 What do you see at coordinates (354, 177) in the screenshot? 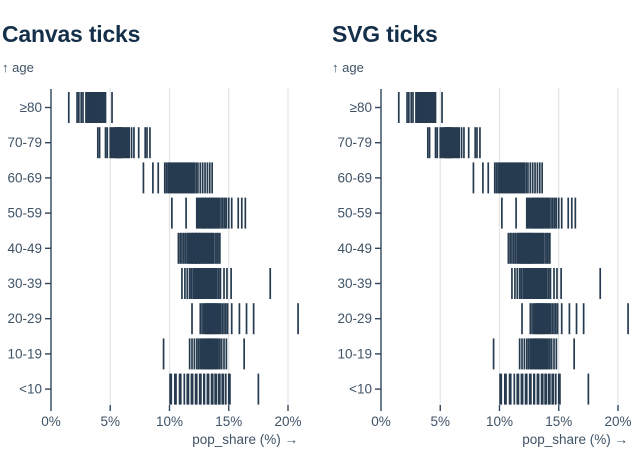
I see `y-category-label: 60-69` at bounding box center [354, 177].